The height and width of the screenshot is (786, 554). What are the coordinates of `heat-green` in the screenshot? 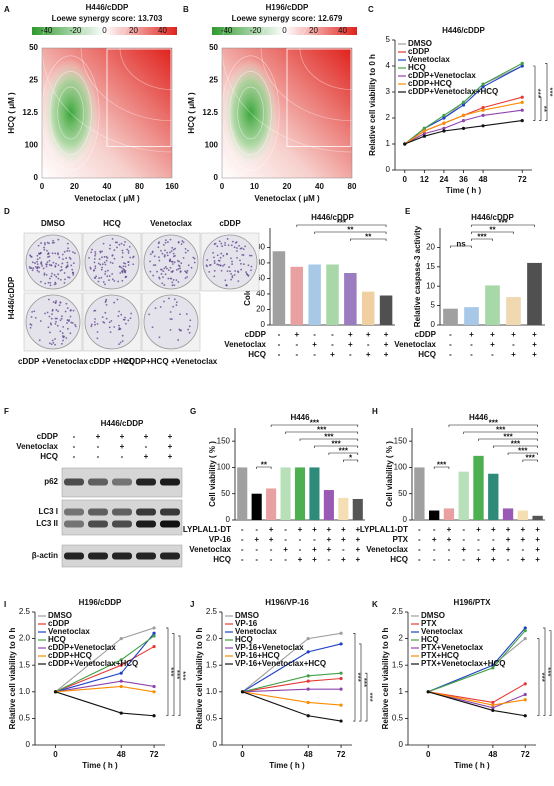 It's located at (251, 113).